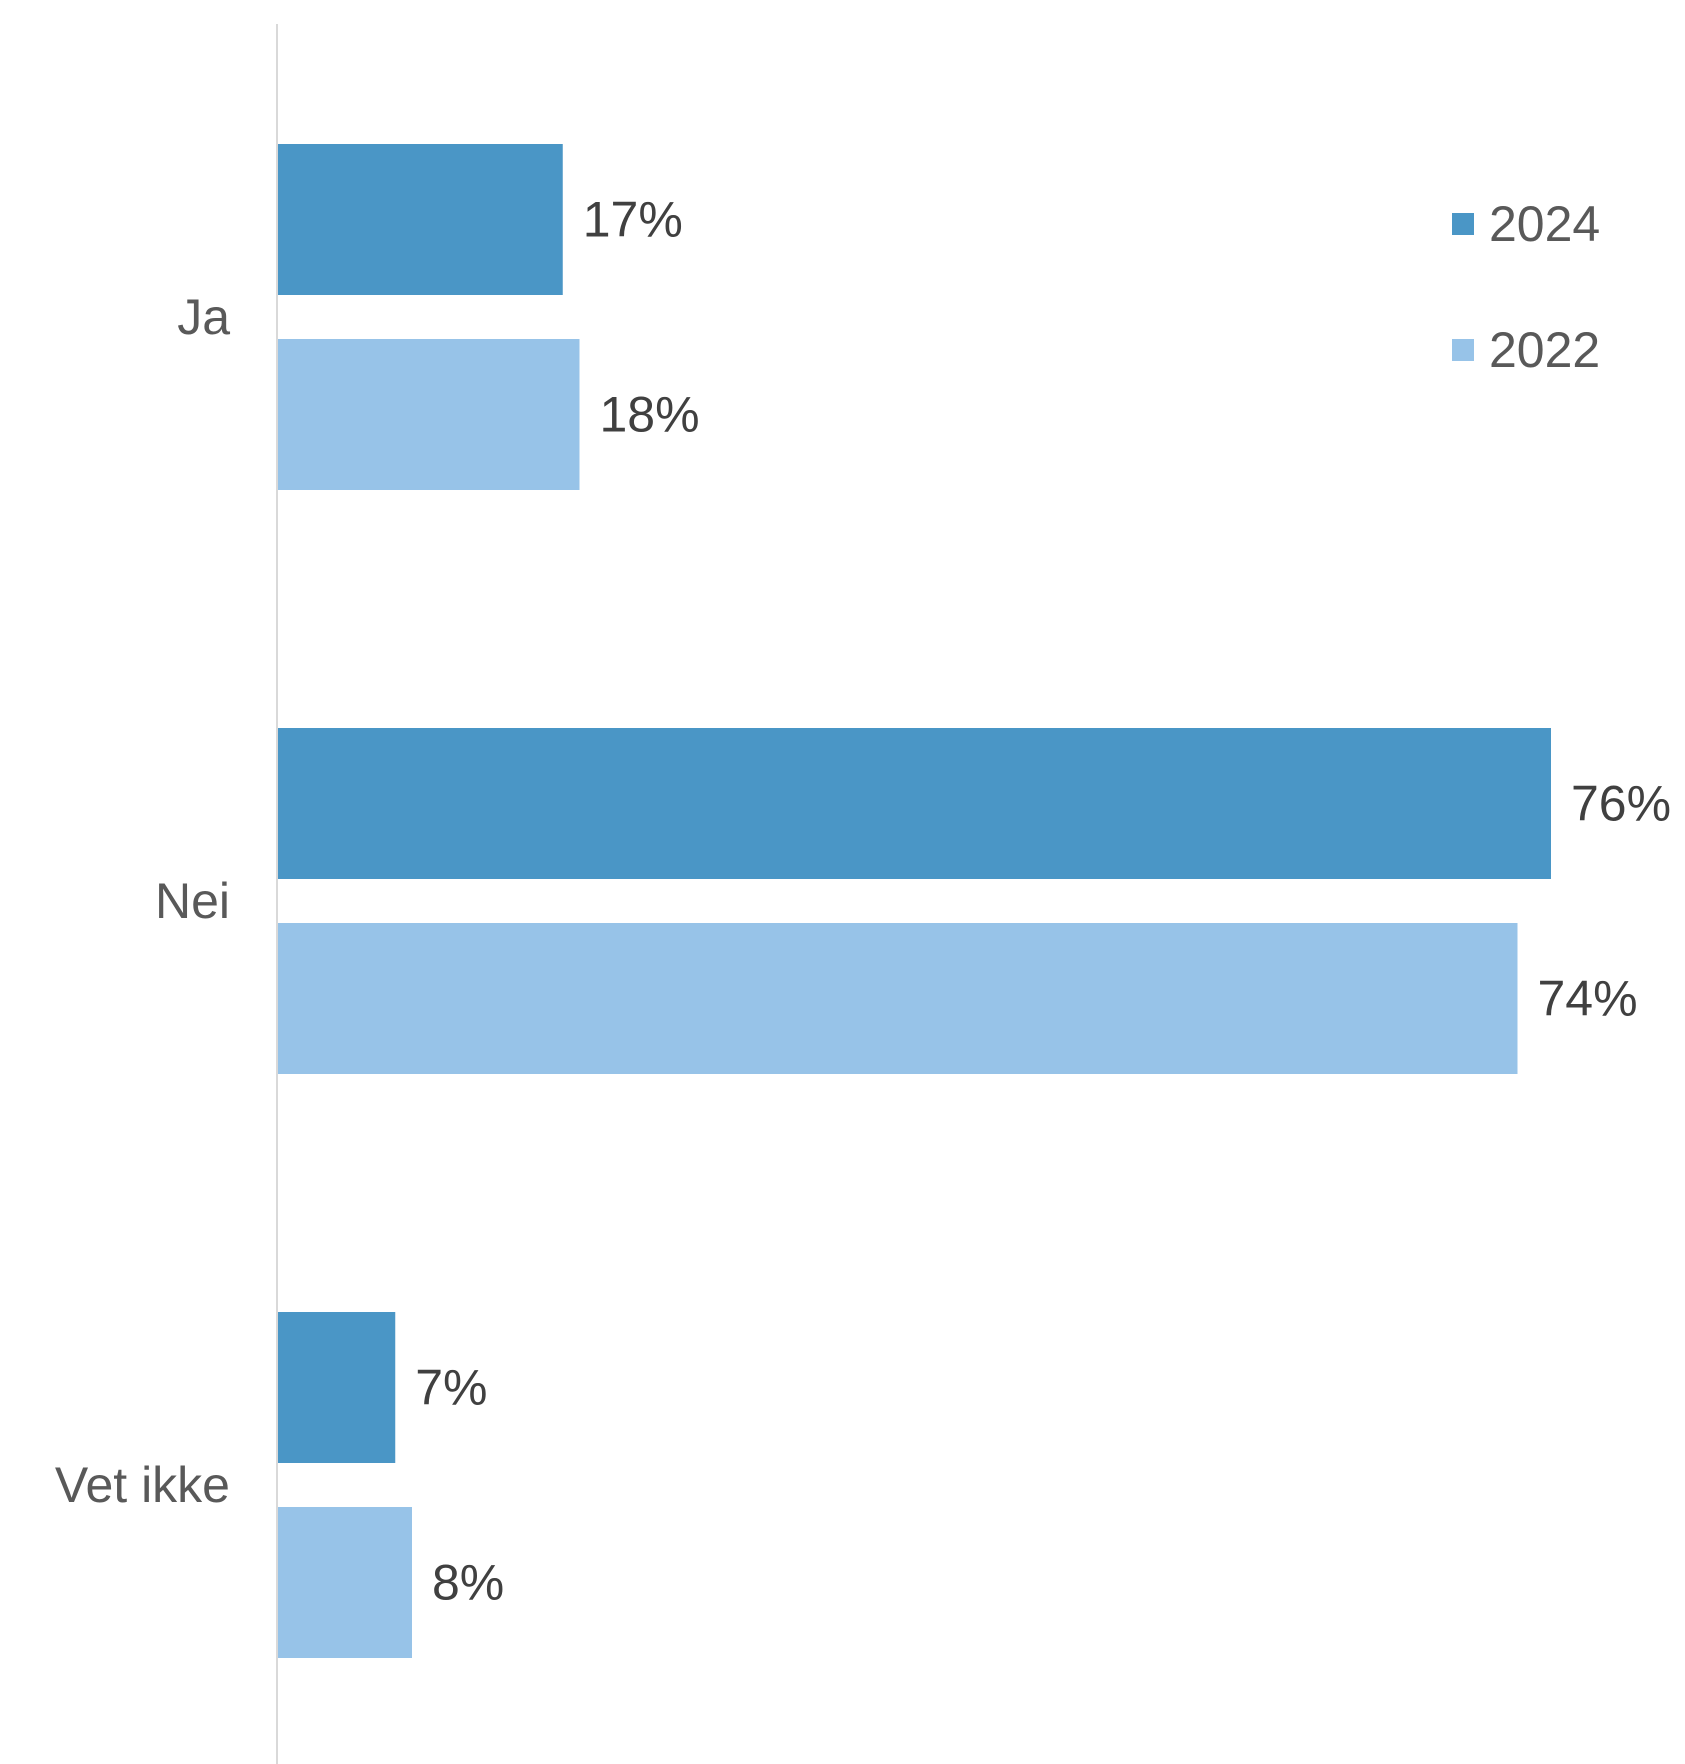  What do you see at coordinates (1544, 350) in the screenshot?
I see `legend-label-2022: 2022` at bounding box center [1544, 350].